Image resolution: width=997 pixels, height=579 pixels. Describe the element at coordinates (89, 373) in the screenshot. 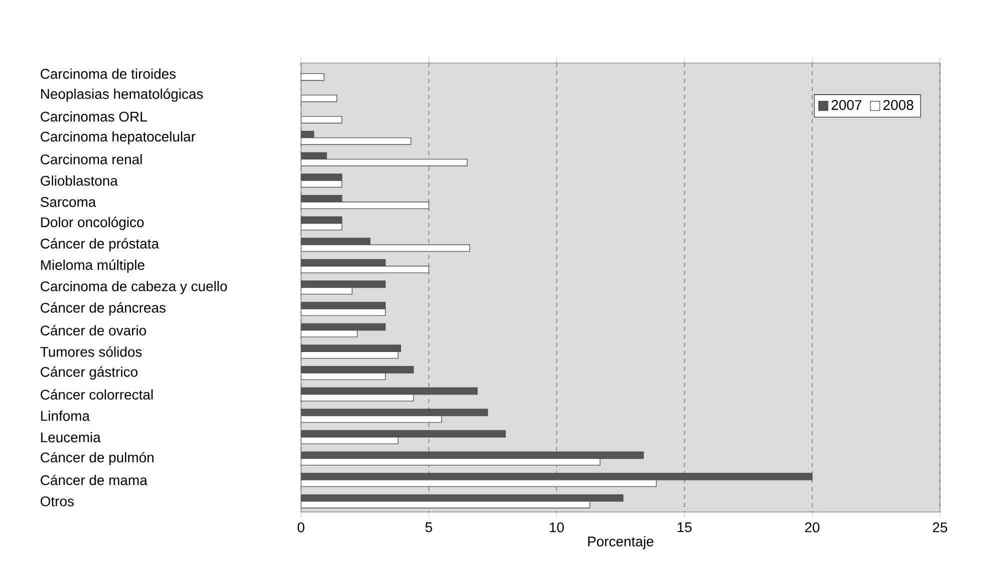

I see `y-tick-label: Cáncer gástrico` at that location.